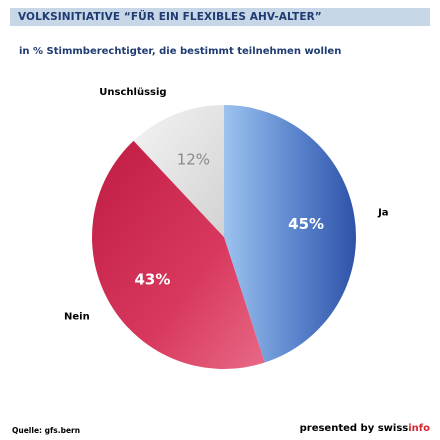  What do you see at coordinates (46, 430) in the screenshot?
I see `source-note: Quelle: gfs.bern` at bounding box center [46, 430].